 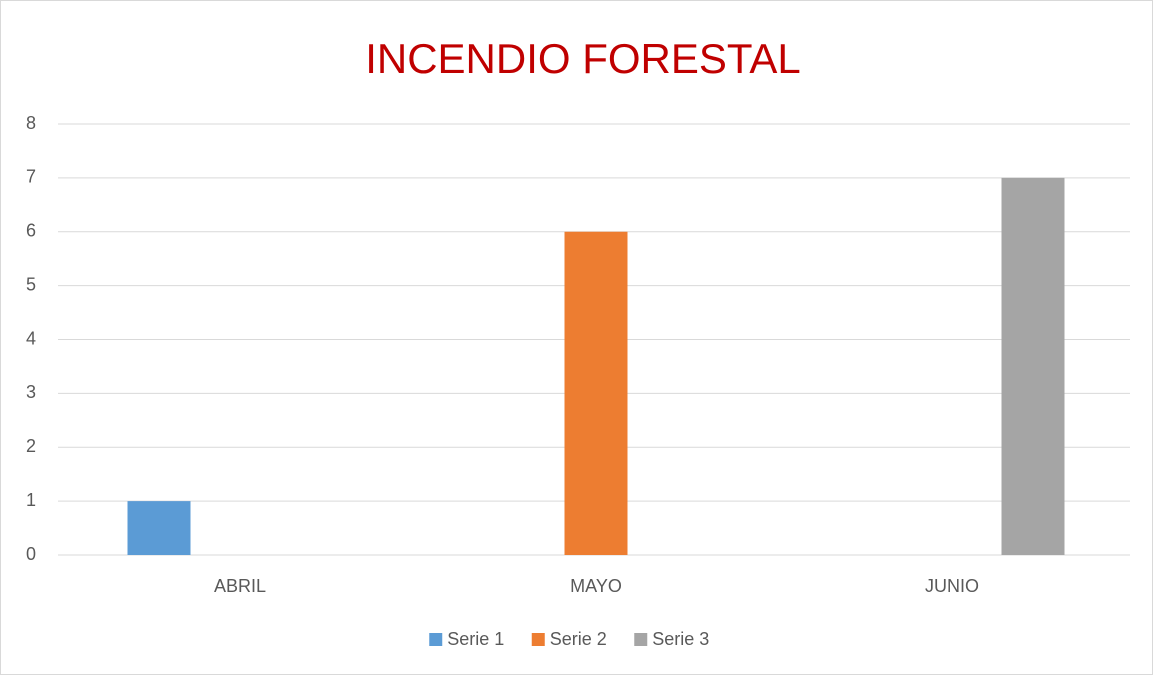 I want to click on y-tick-label: 7, so click(x=31, y=177).